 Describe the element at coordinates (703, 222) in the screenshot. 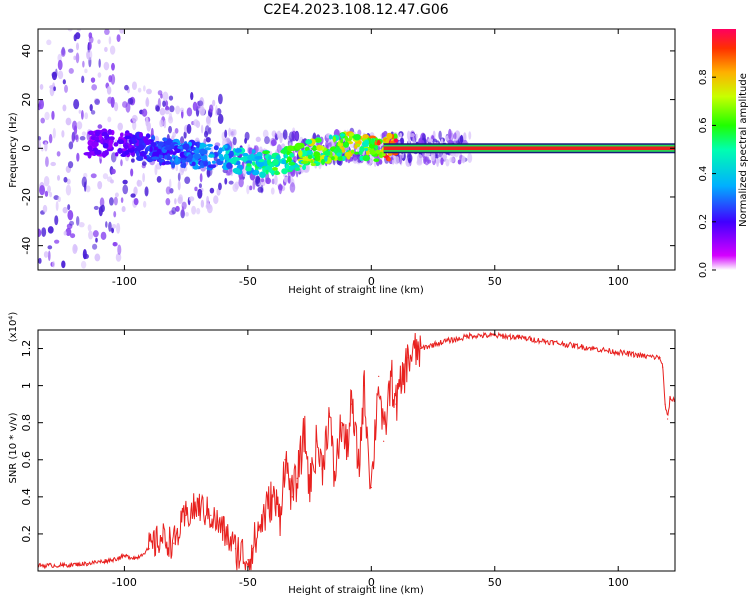

I see `colorbar-tick-label: 0.2` at that location.